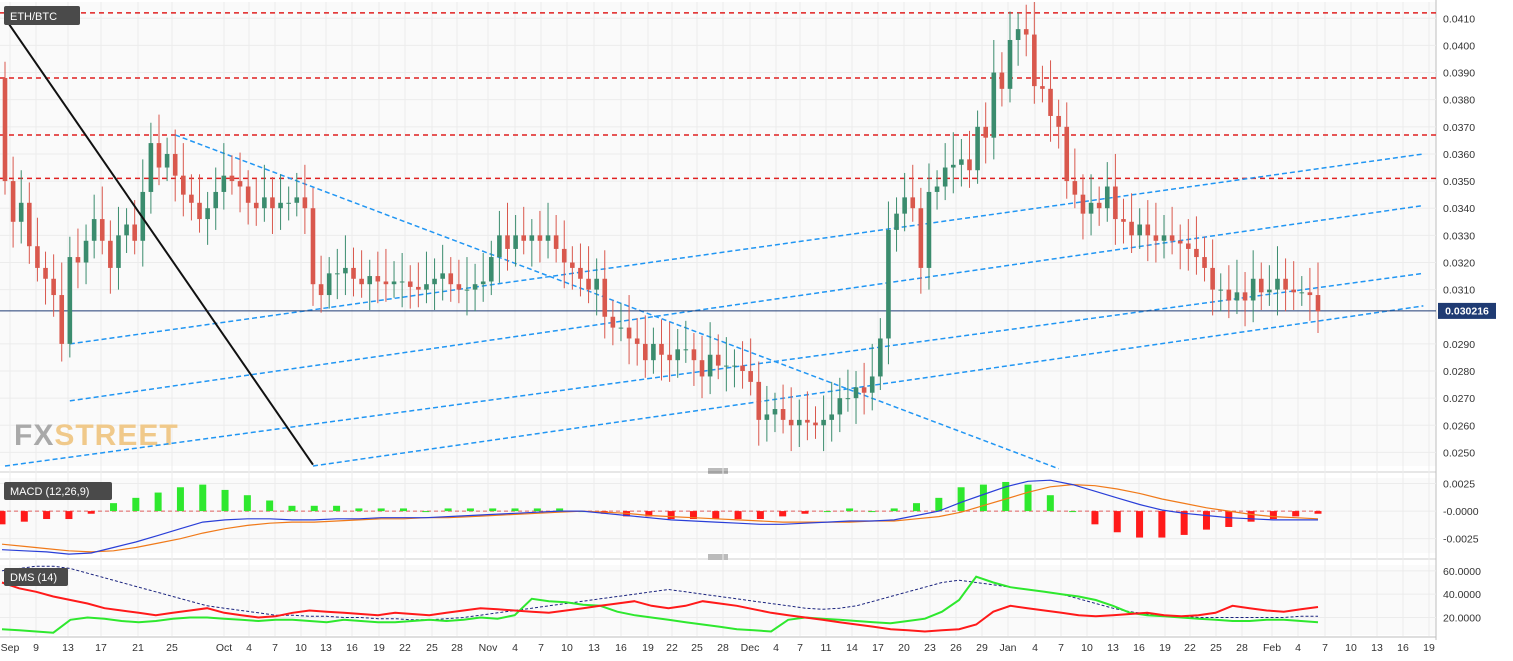 The height and width of the screenshot is (661, 1513). Describe the element at coordinates (660, 604) in the screenshot. I see `plus-di-line` at that location.